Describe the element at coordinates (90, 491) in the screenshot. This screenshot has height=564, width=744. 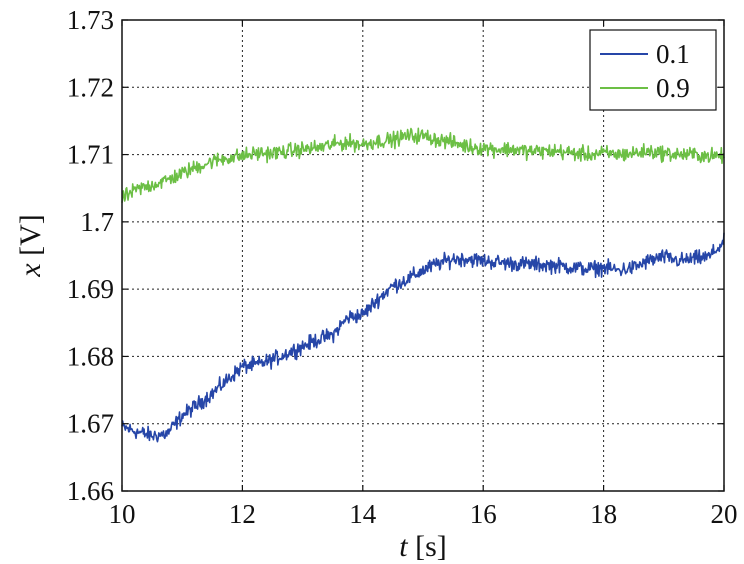
I see `y-tick-label-0: 1.66` at that location.